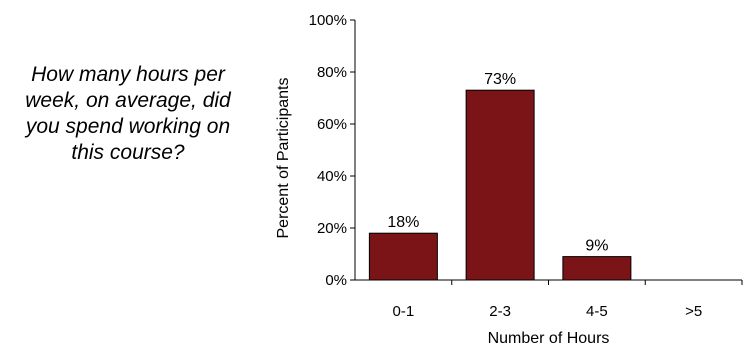 This screenshot has height=350, width=746. I want to click on y-tick-label: 80%, so click(332, 72).